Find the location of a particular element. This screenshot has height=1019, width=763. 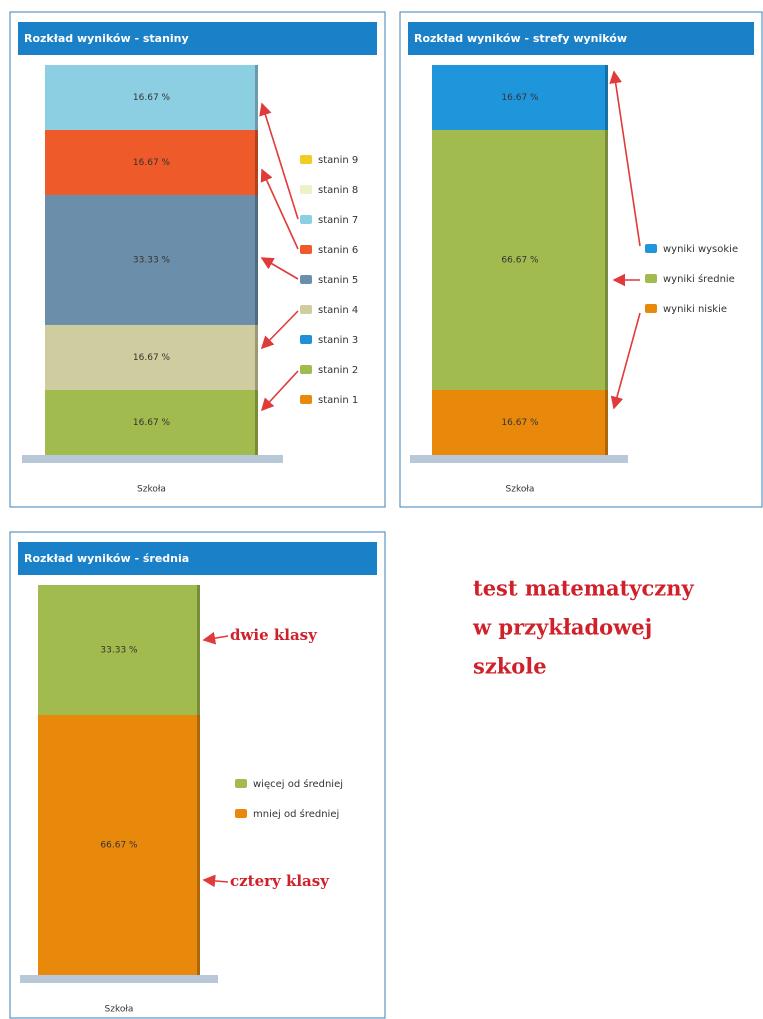

chart-title: Rozkład wyników - strefy wyników is located at coordinates (520, 38).